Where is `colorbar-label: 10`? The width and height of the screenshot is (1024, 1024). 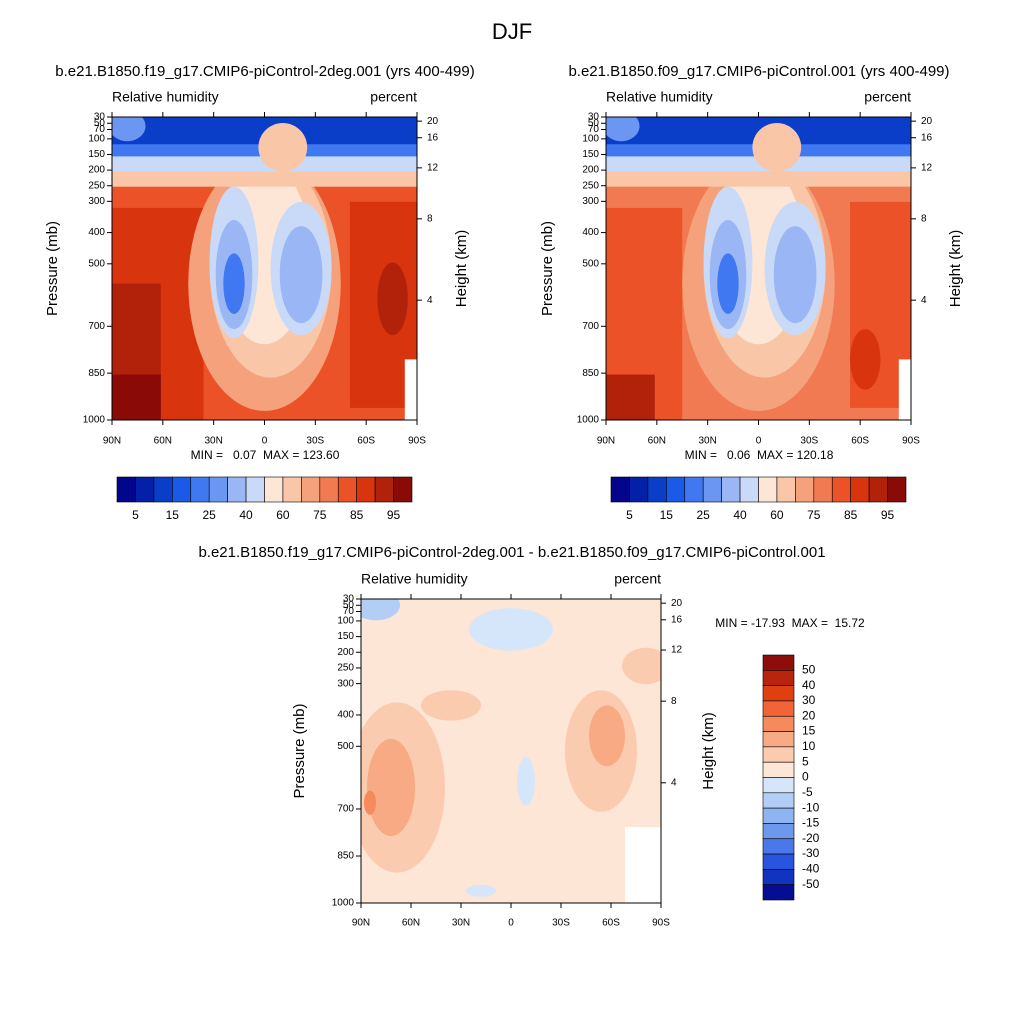
colorbar-label: 10 is located at coordinates (809, 746).